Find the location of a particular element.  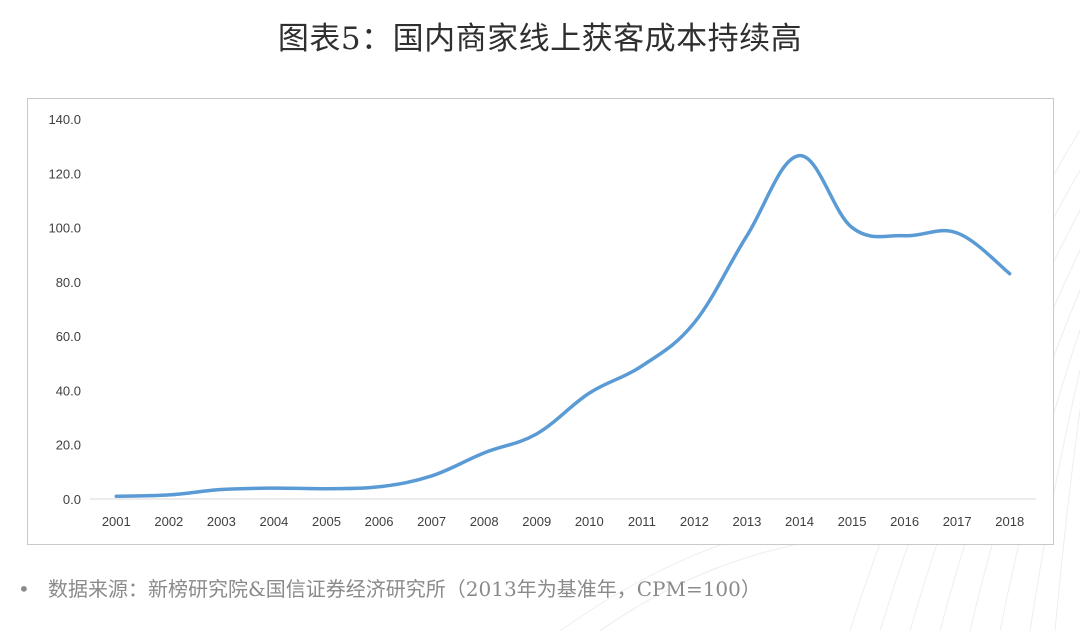

y-tick-label: 120.0 is located at coordinates (64, 173).